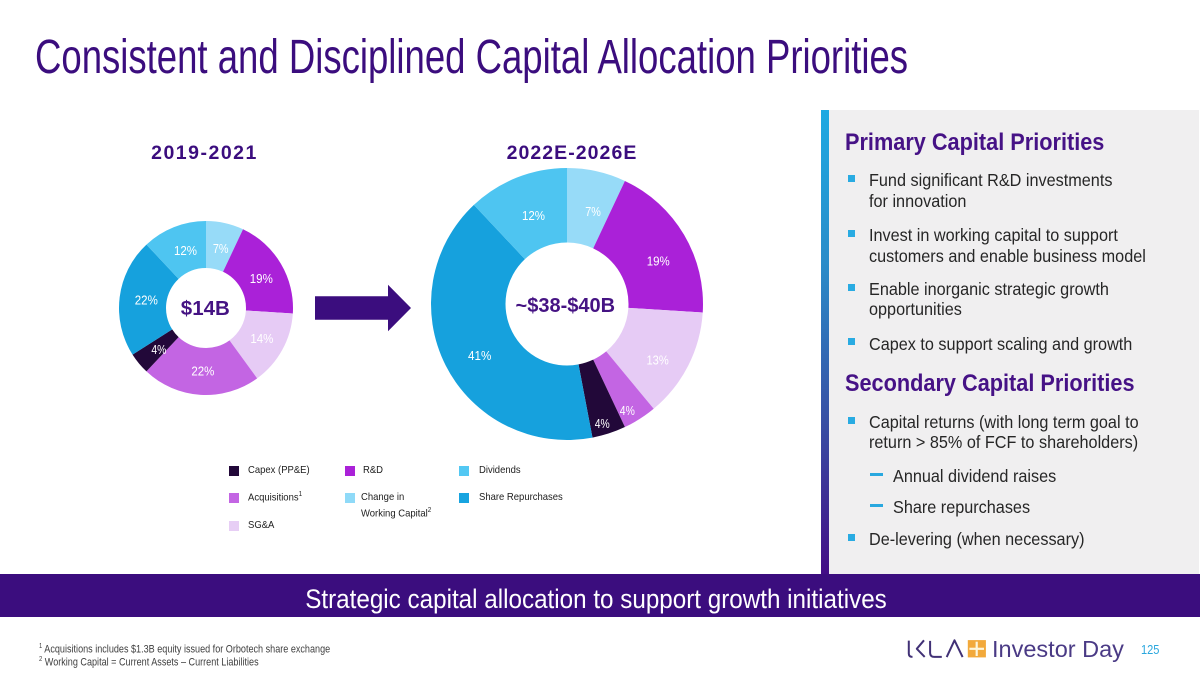 Image resolution: width=1200 pixels, height=675 pixels. Describe the element at coordinates (658, 360) in the screenshot. I see `svg-text: 13%` at that location.